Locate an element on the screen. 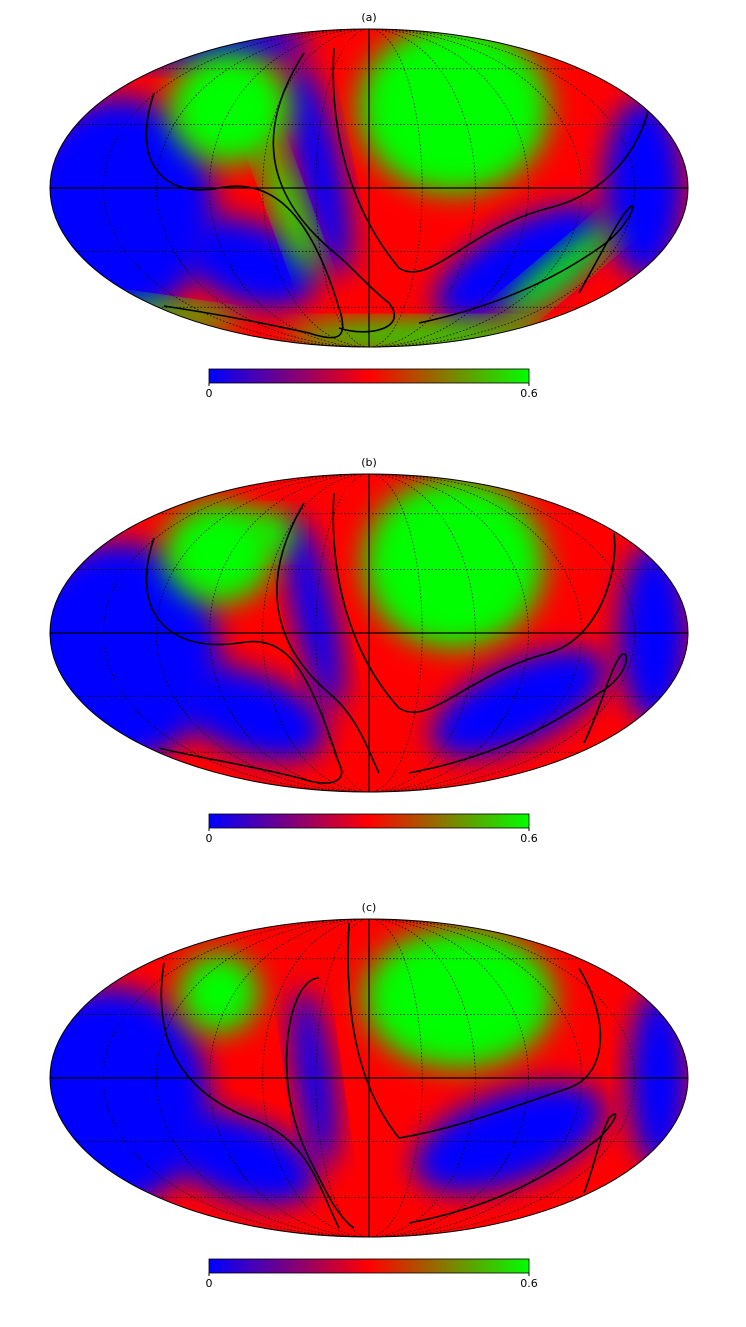  panel-label: (c) is located at coordinates (369, 907).